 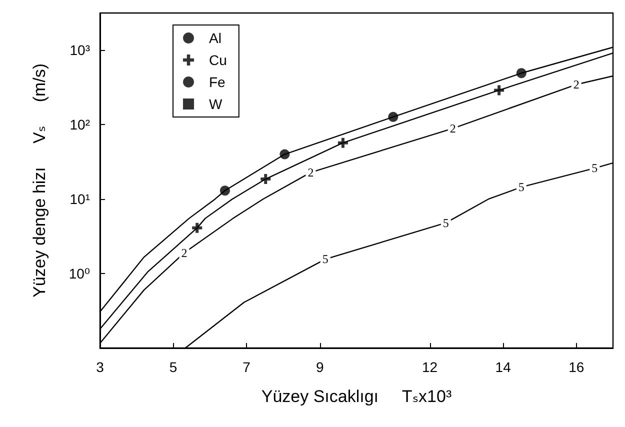 What do you see at coordinates (100, 367) in the screenshot?
I see `x-tick-label: 3` at bounding box center [100, 367].